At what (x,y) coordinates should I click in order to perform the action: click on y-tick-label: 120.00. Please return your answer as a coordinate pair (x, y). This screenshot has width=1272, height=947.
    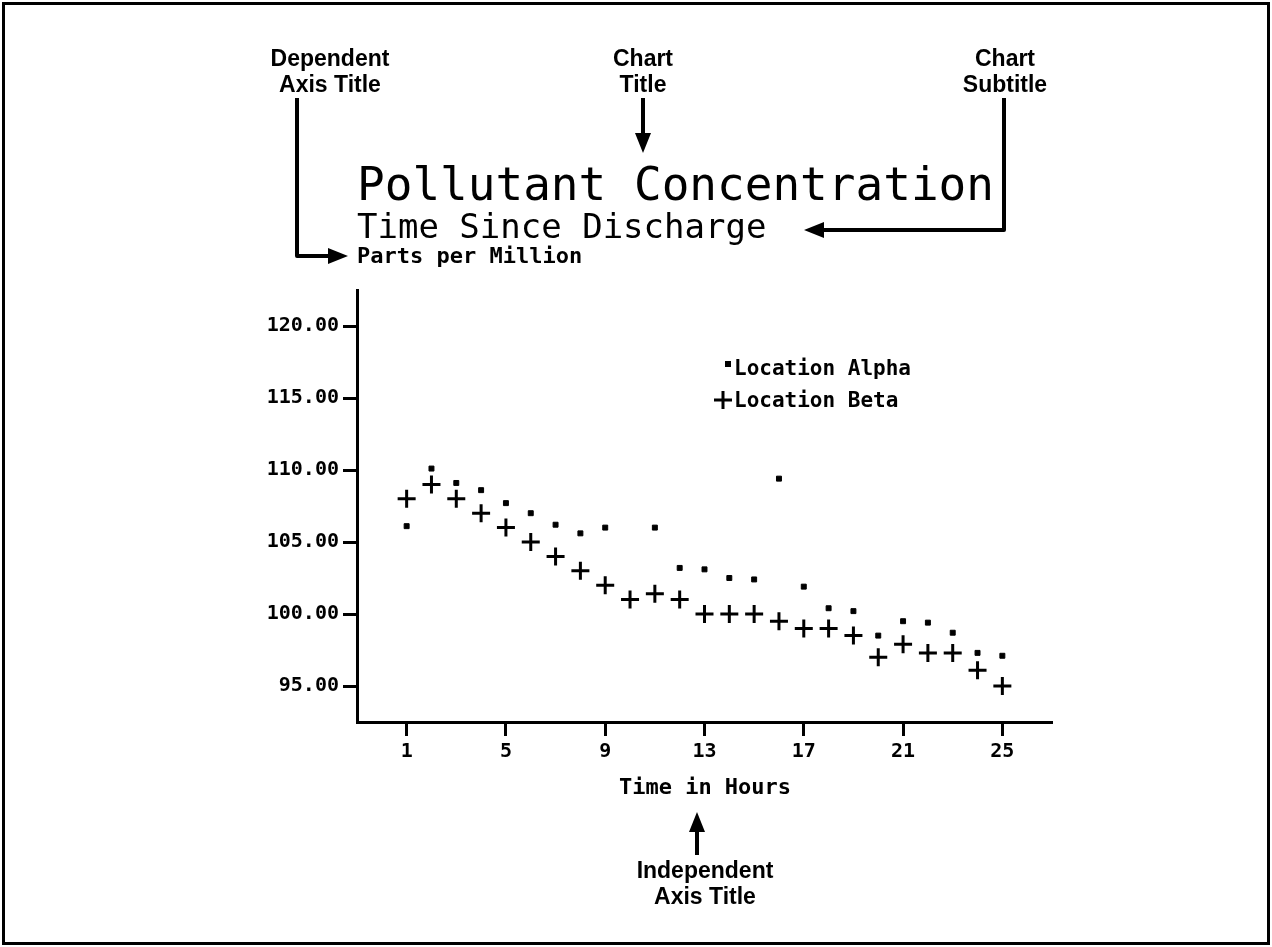
    Looking at the image, I should click on (302, 324).